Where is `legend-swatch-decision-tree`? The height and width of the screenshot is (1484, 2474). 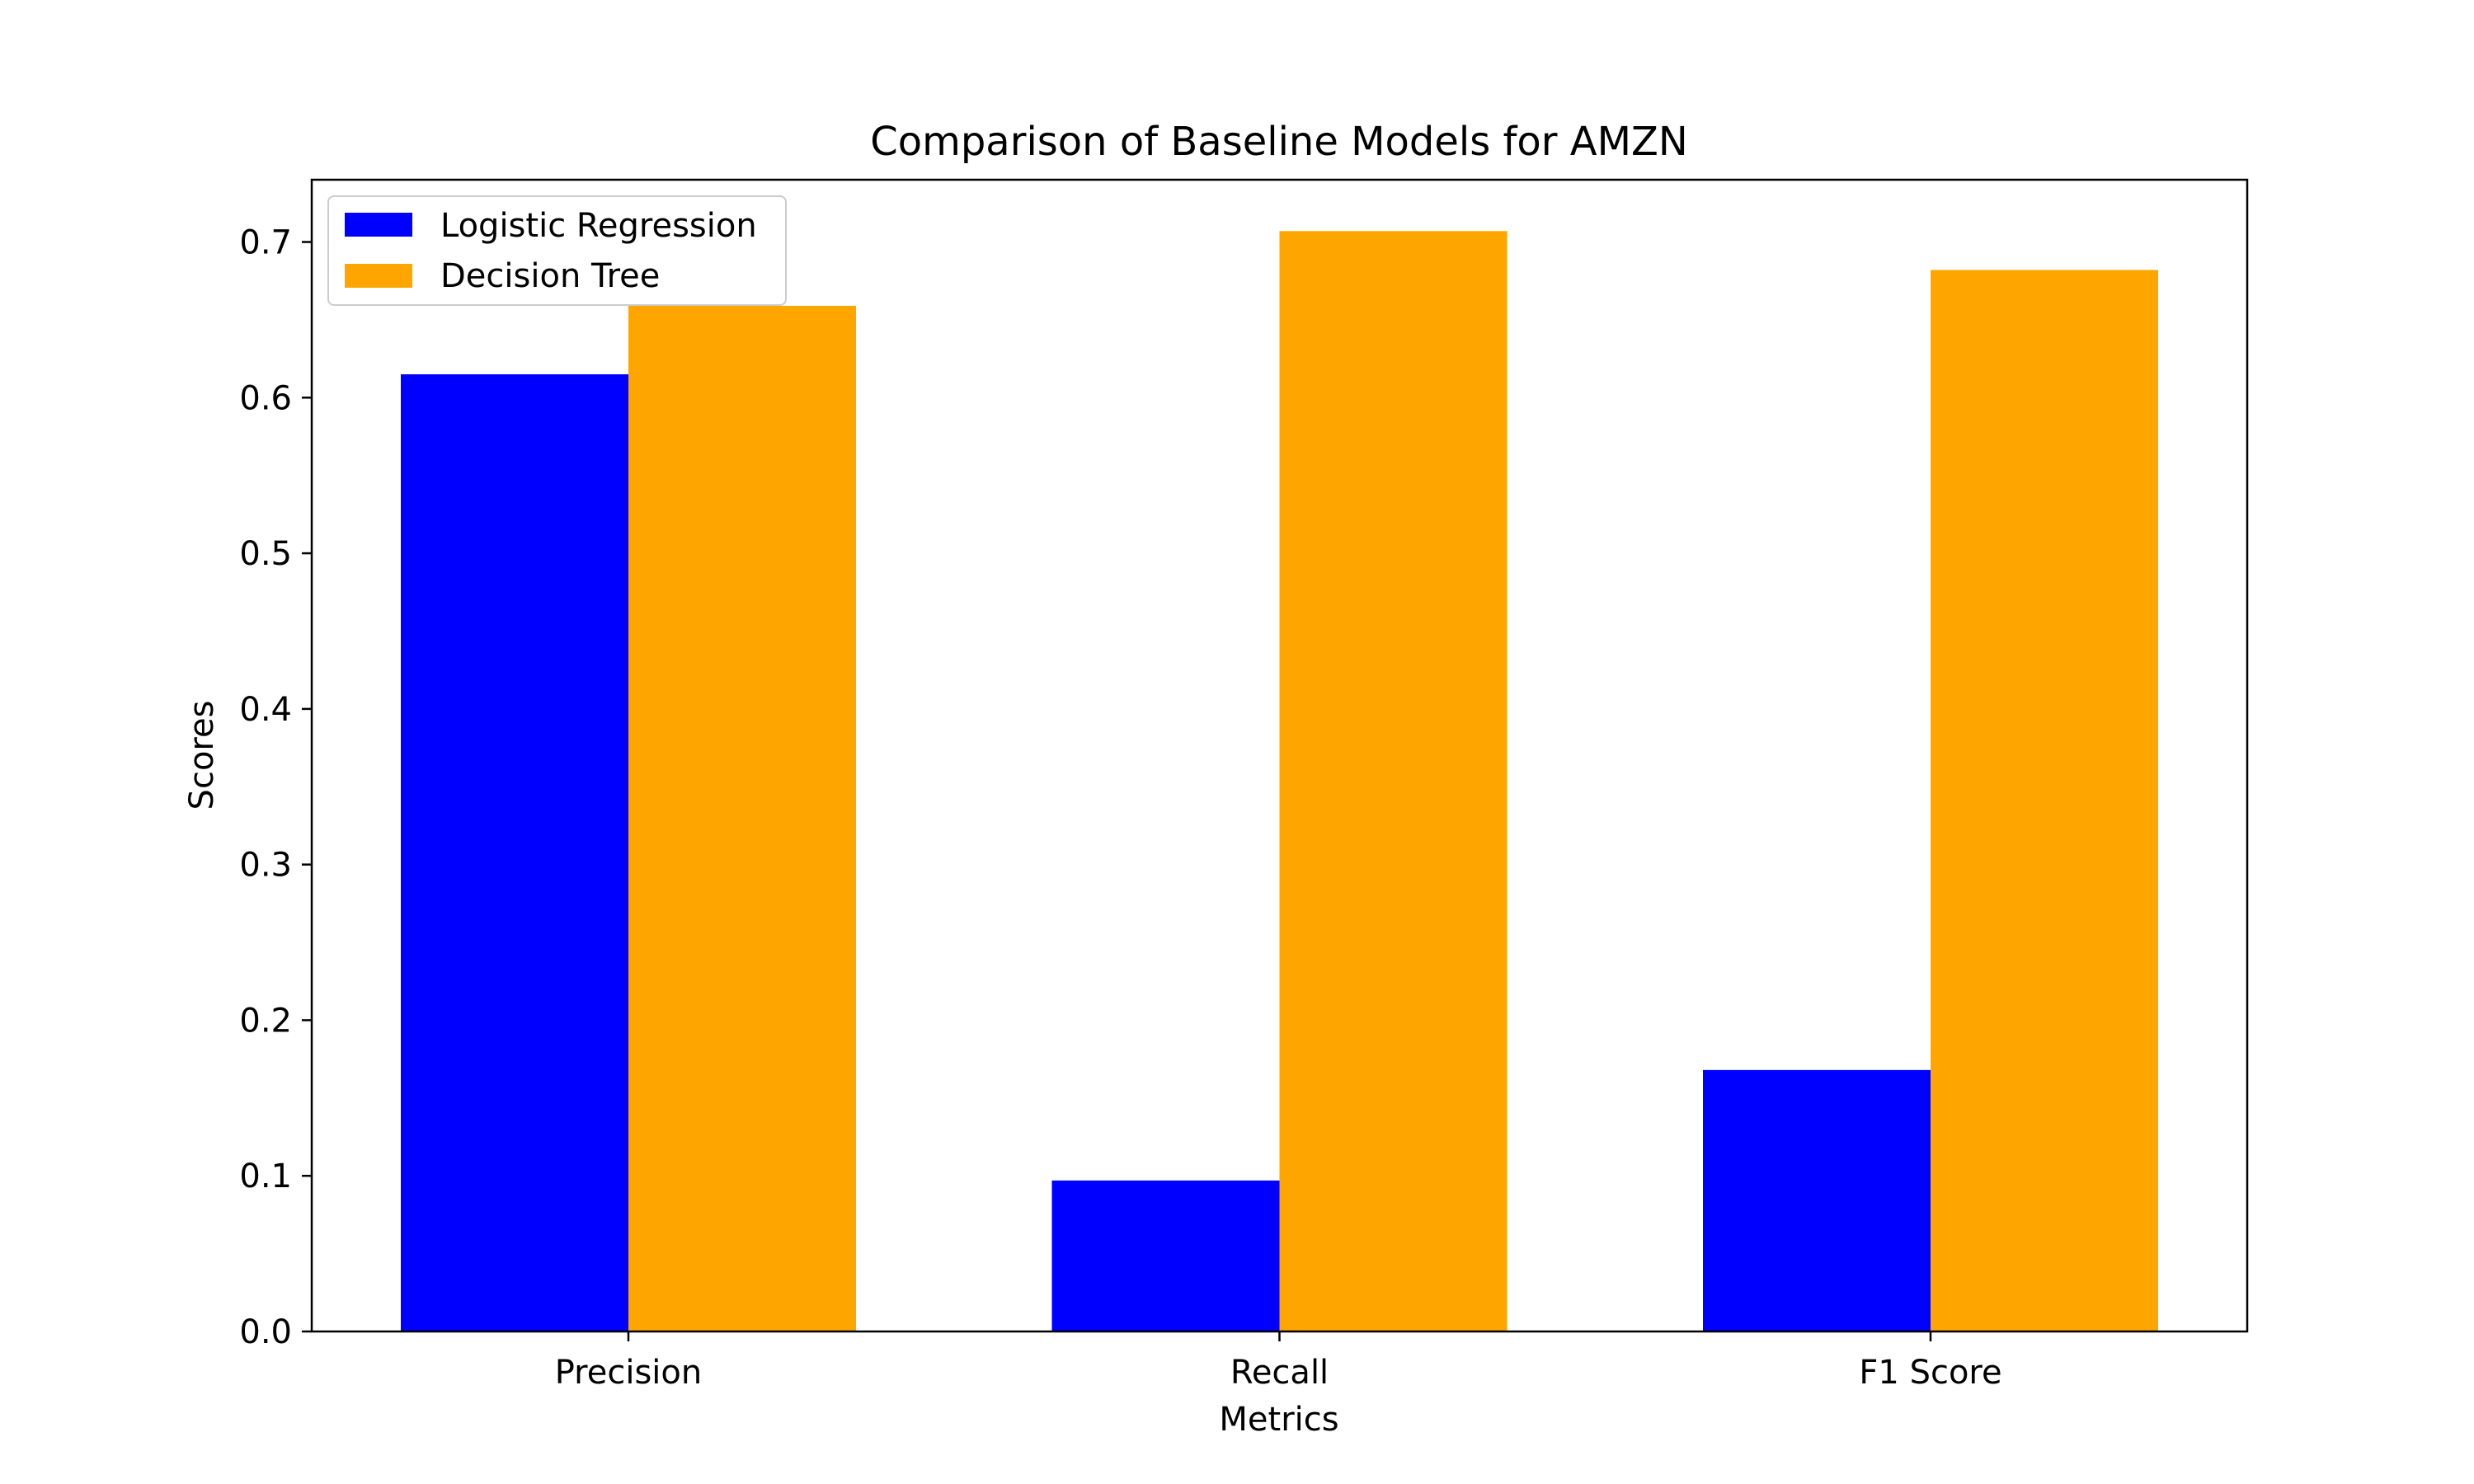
legend-swatch-decision-tree is located at coordinates (378, 276).